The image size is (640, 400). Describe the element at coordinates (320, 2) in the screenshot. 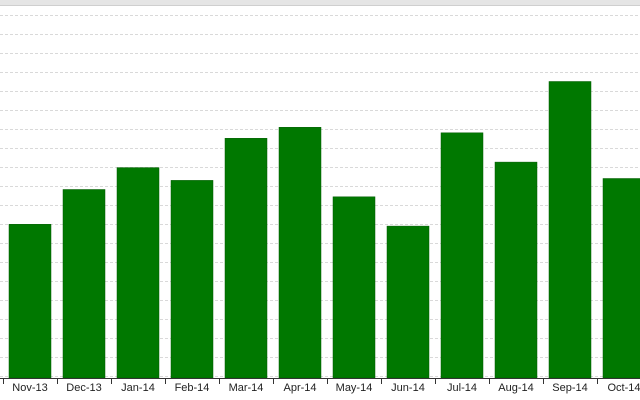

I see `top-band` at that location.